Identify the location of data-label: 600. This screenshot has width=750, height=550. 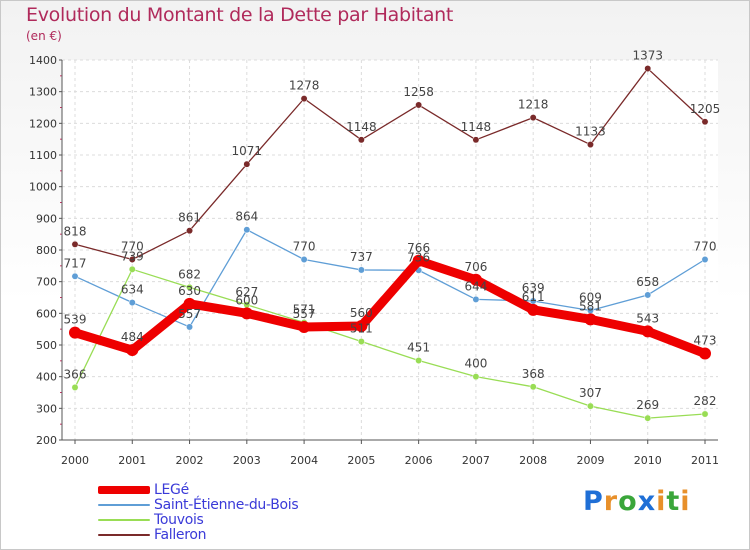
(246, 300).